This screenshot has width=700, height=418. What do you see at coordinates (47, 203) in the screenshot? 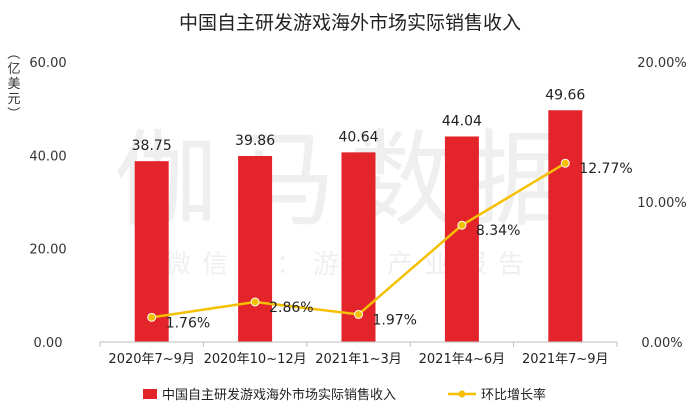
I see `y-axis-left: 0.00 20.00 40.00 60.00` at bounding box center [47, 203].